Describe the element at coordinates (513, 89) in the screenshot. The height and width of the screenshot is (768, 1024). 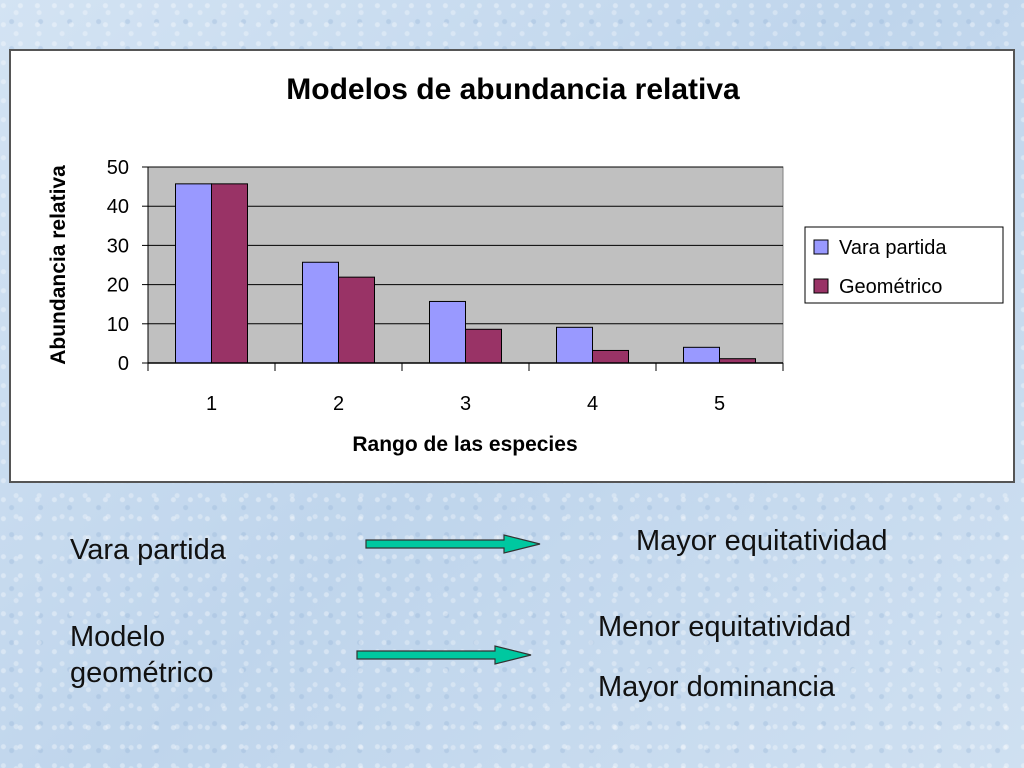
I see `chart-title: Modelos de abundancia relativa` at that location.